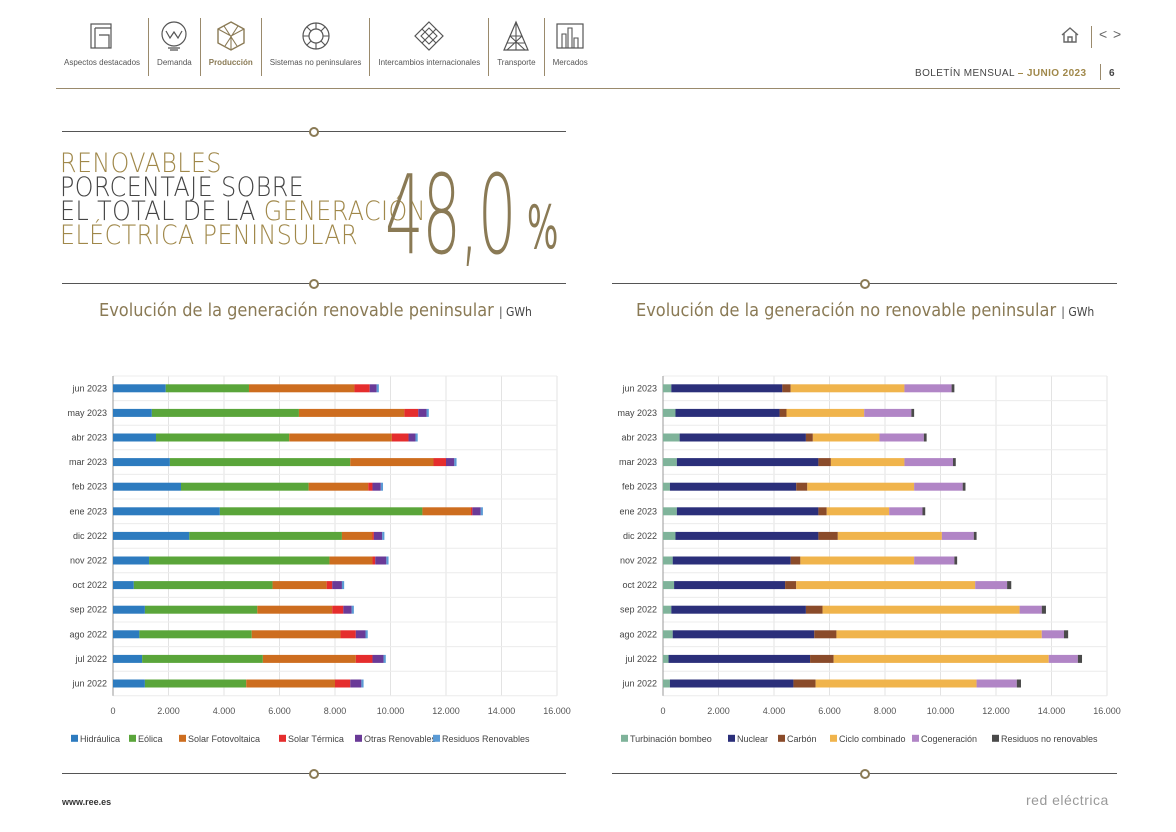 This screenshot has width=1176, height=832. I want to click on nav-item-produccion: Producción, so click(231, 47).